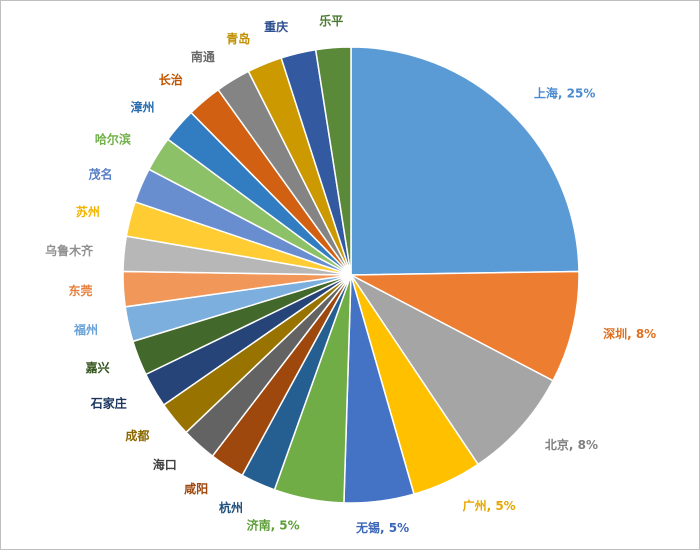 This screenshot has height=551, width=700. Describe the element at coordinates (142, 107) in the screenshot. I see `pie-label-19: 漳州` at that location.